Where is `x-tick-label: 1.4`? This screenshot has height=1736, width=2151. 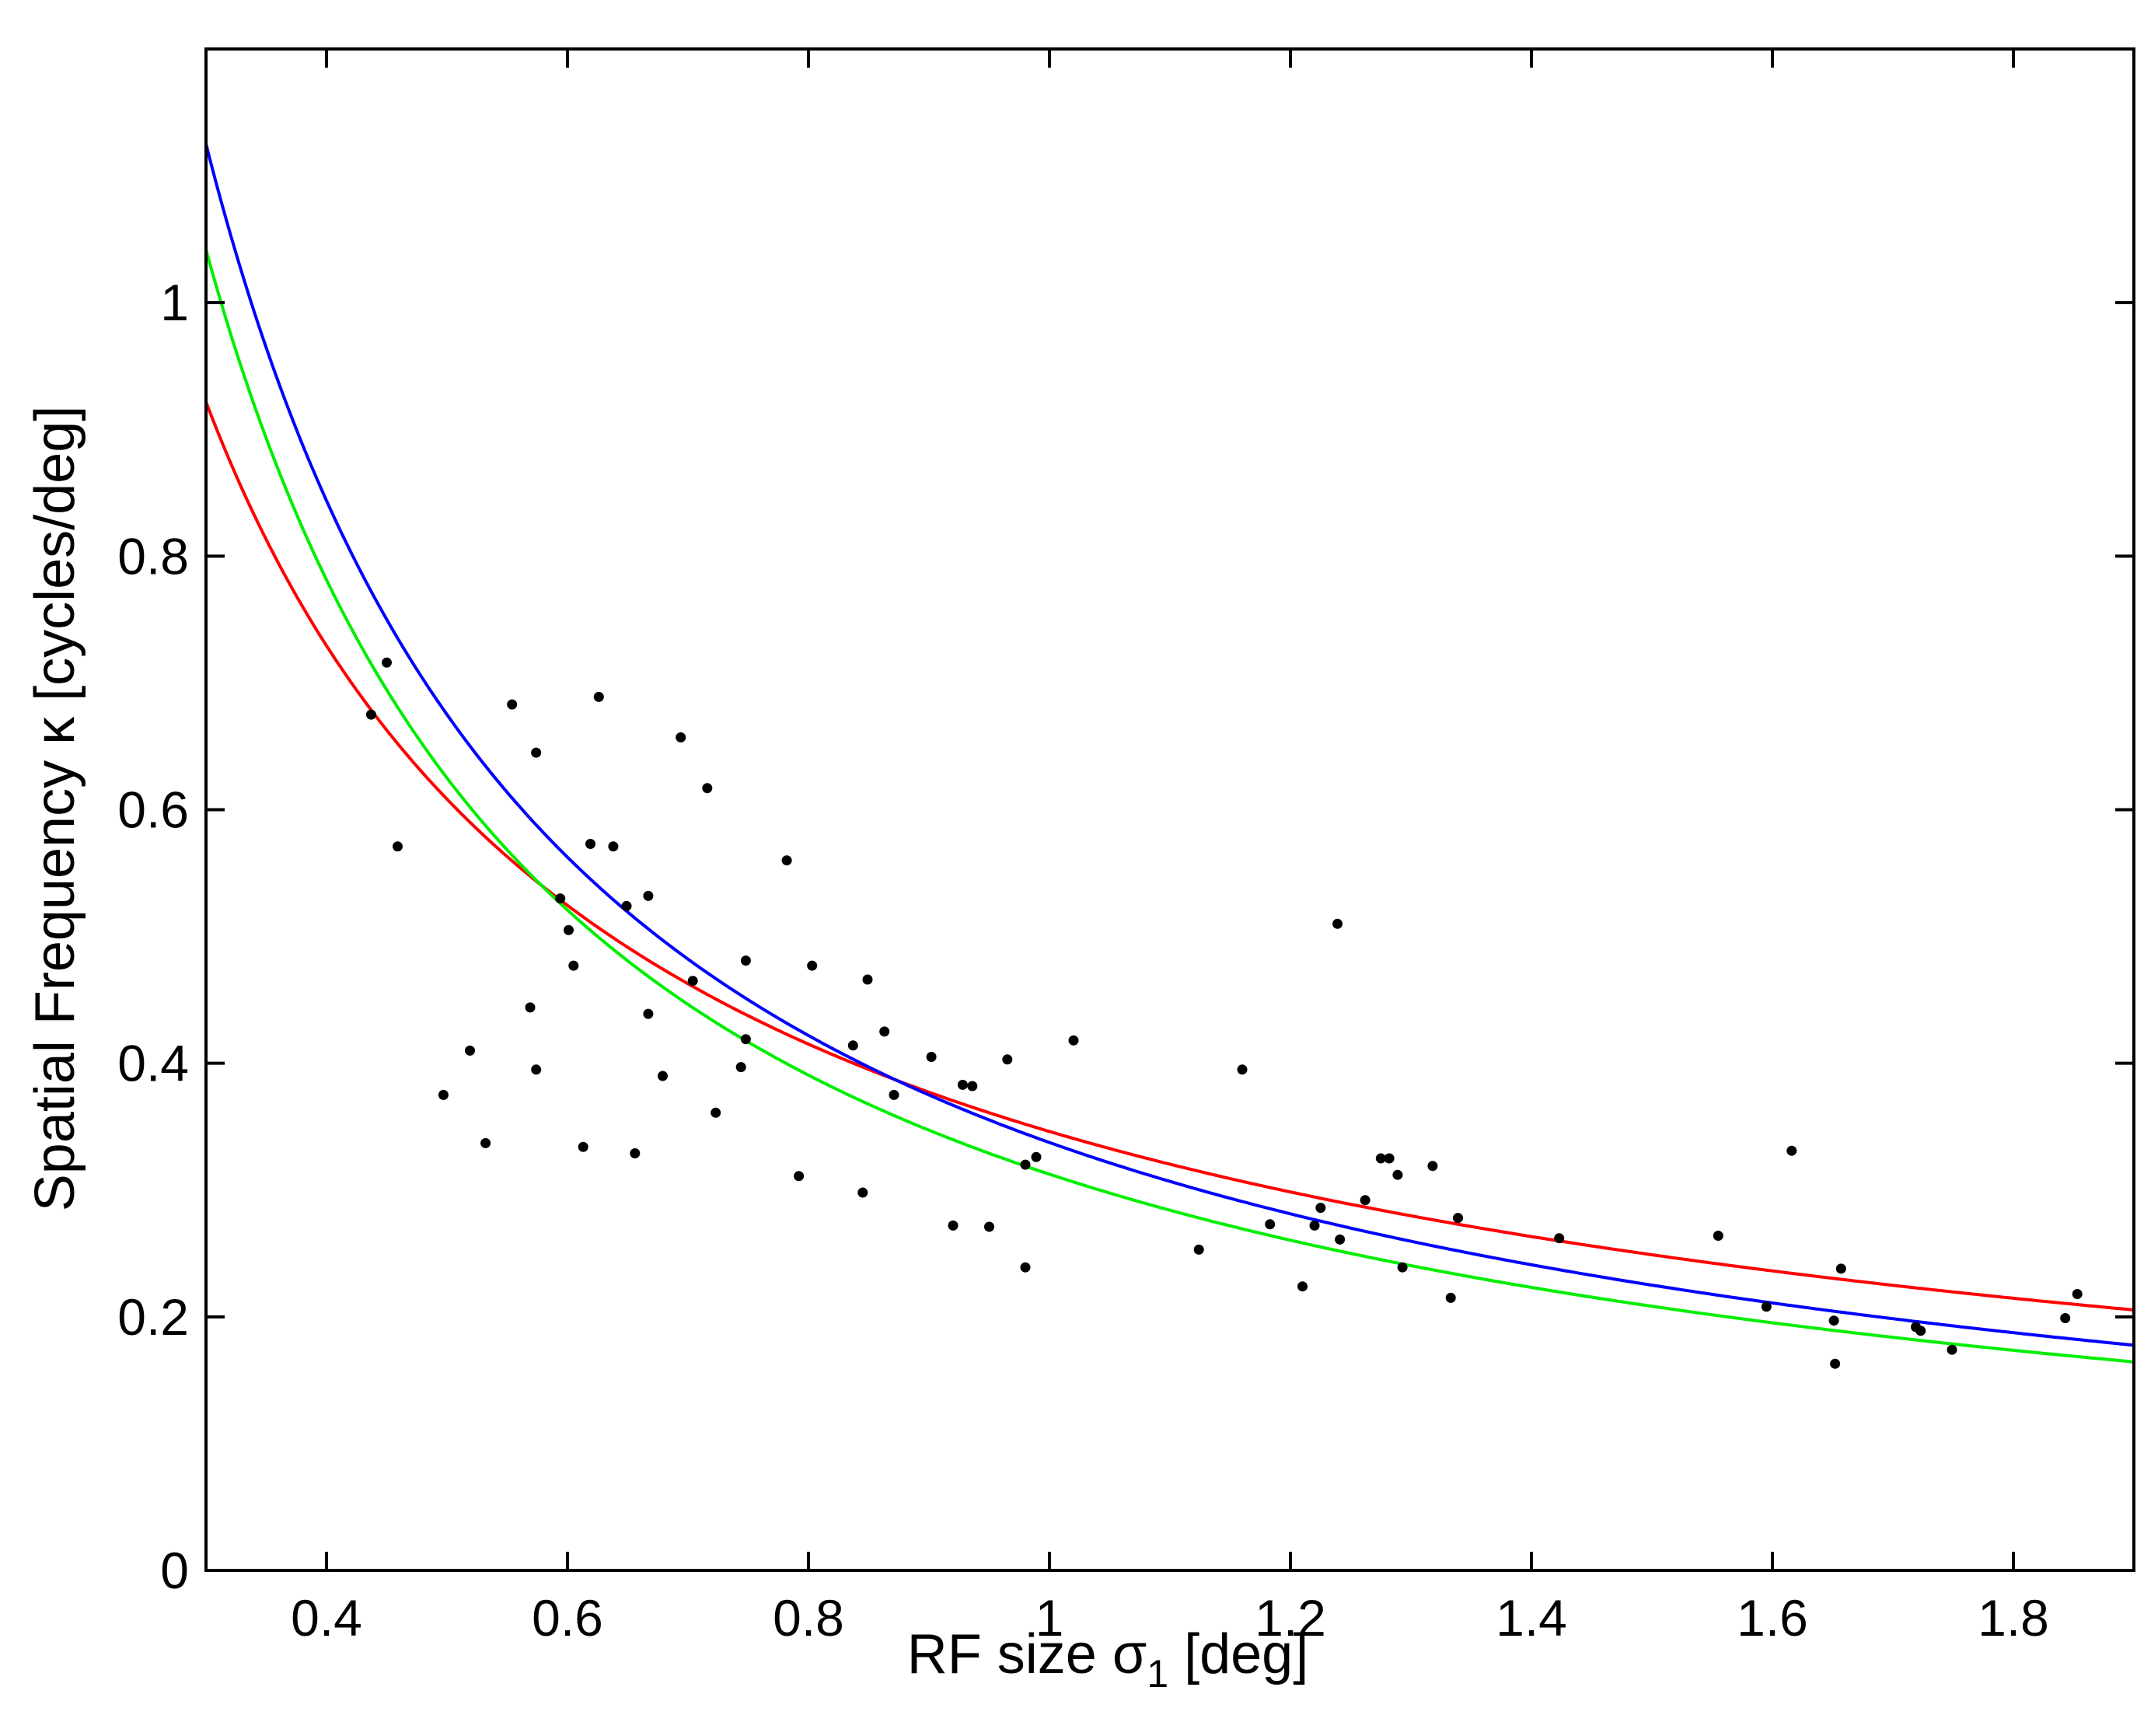 x-tick-label: 1.4 is located at coordinates (1531, 1618).